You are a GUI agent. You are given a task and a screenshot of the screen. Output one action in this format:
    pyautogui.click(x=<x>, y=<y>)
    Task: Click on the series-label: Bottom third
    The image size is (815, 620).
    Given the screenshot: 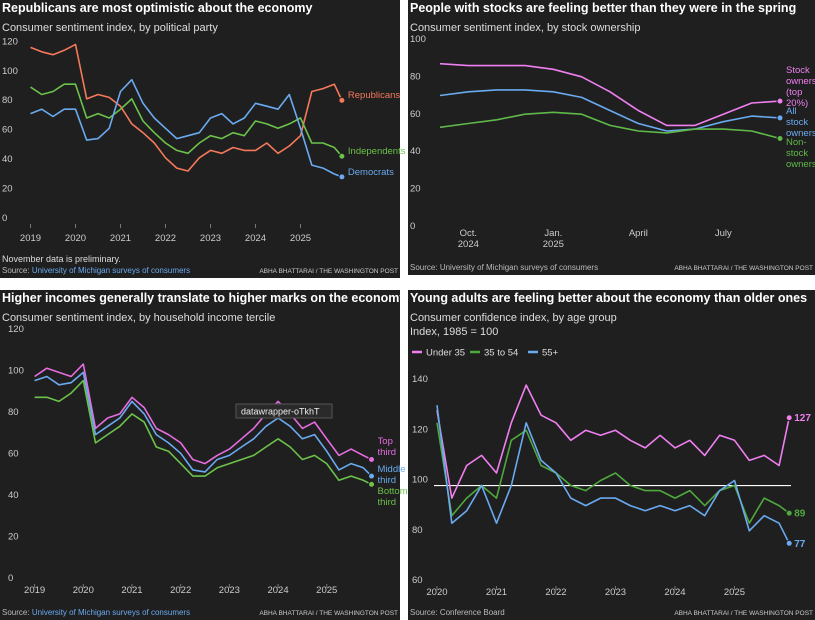 What is the action you would take?
    pyautogui.click(x=392, y=497)
    